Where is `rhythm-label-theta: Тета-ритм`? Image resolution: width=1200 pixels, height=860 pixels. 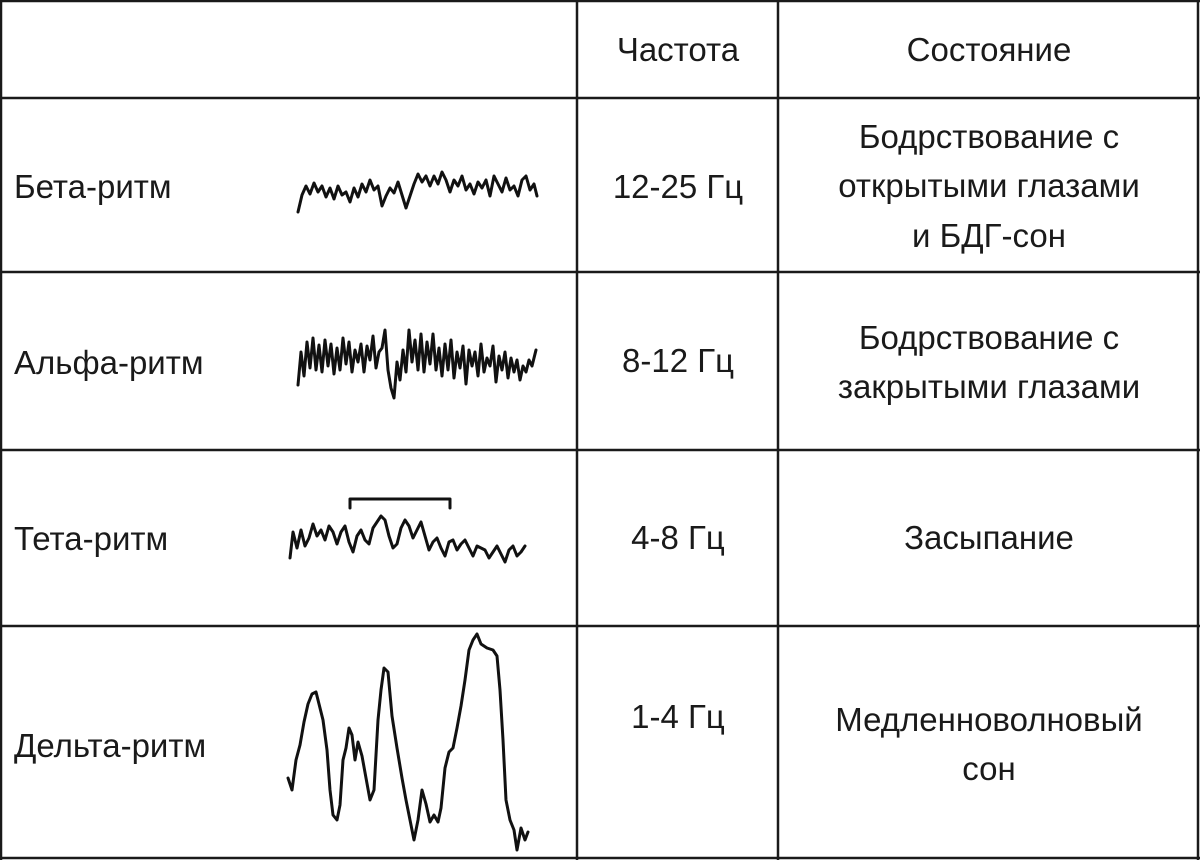
rhythm-label-theta: Тета-ритм is located at coordinates (91, 538).